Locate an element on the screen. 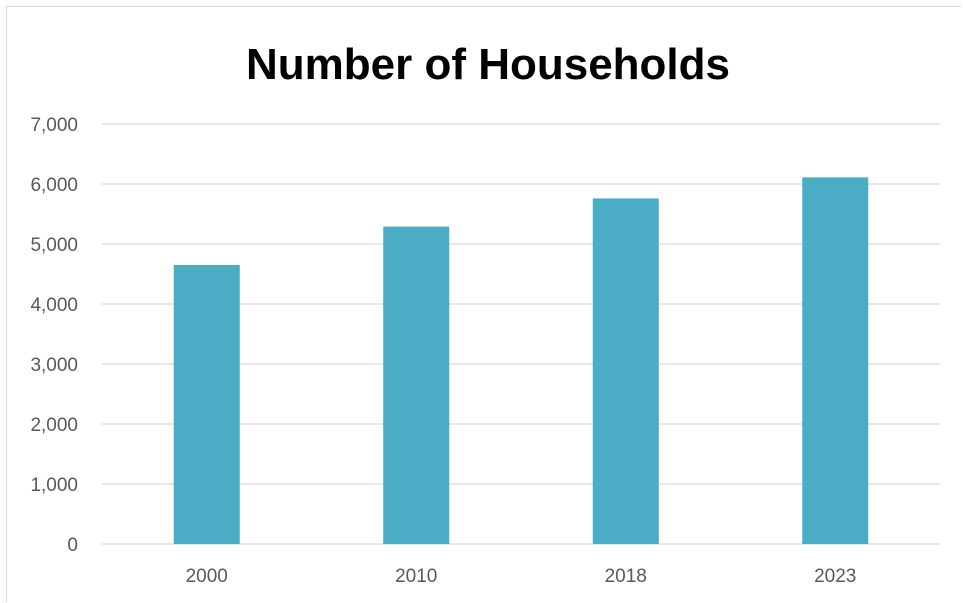 The height and width of the screenshot is (603, 963). x-tick-label: 2023 is located at coordinates (835, 576).